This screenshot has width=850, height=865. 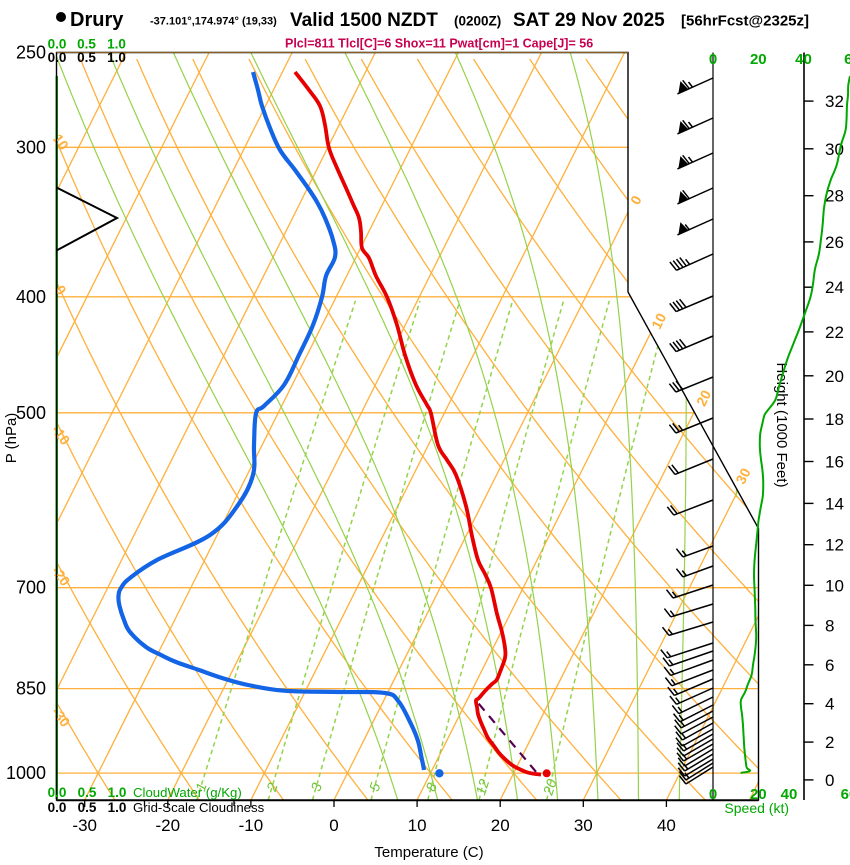 What do you see at coordinates (31, 53) in the screenshot?
I see `svg-text: 250` at bounding box center [31, 53].